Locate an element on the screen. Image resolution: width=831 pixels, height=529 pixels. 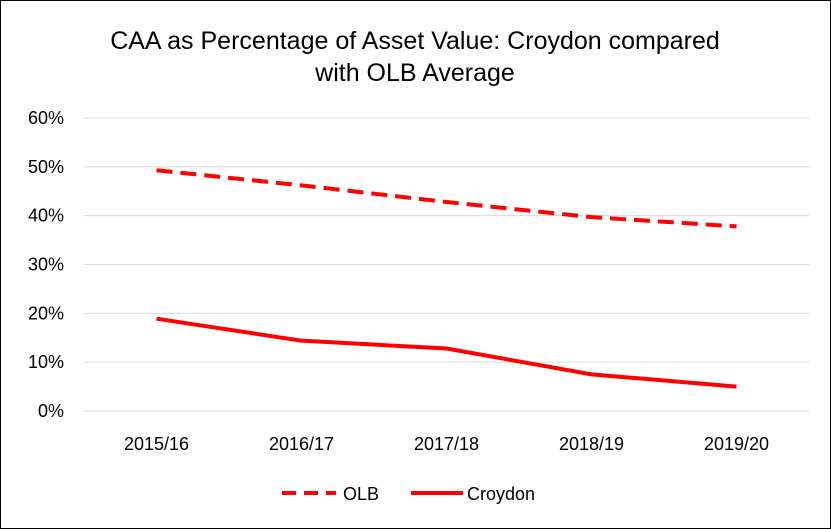
y-tick-label: 30% is located at coordinates (46, 265).